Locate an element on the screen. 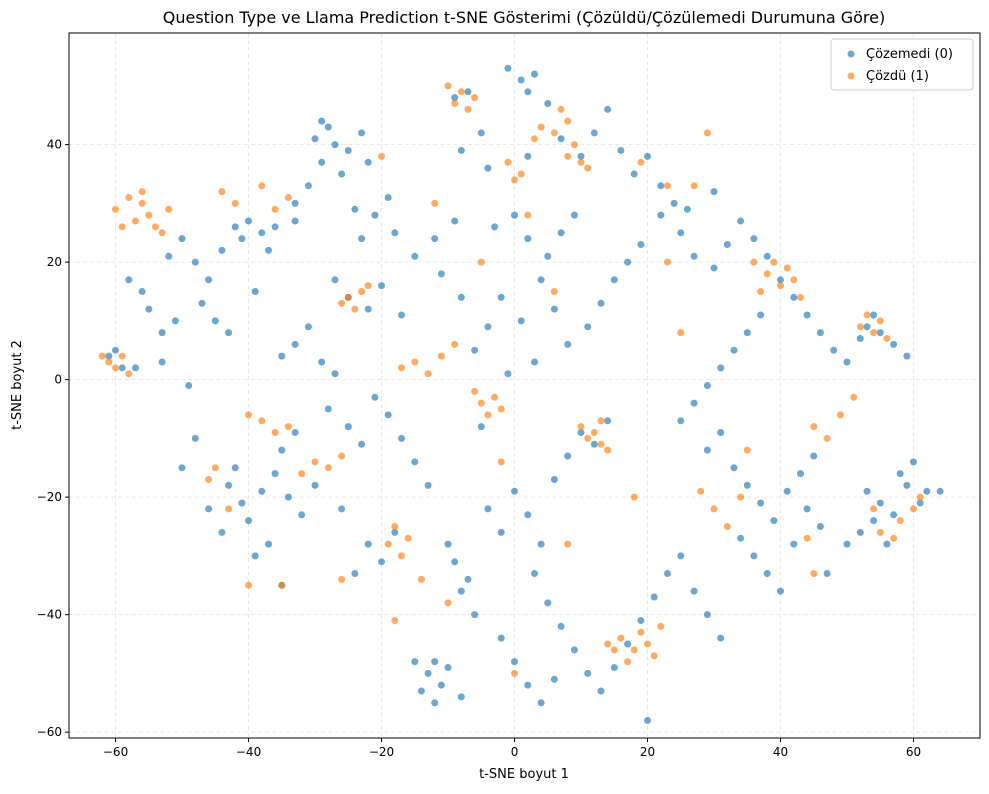 The width and height of the screenshot is (989, 794). legend-label-series-1: Çözdü (1) is located at coordinates (897, 76).